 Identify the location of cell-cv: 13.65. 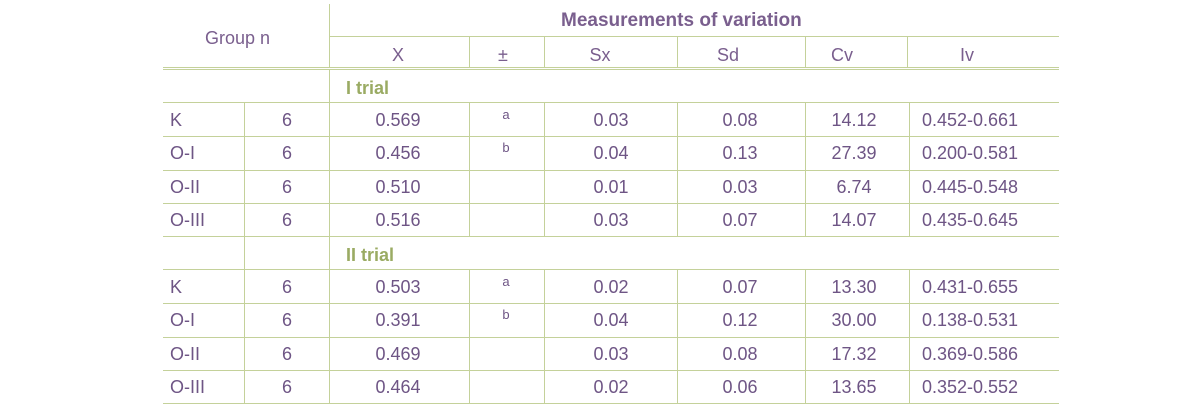
(854, 386).